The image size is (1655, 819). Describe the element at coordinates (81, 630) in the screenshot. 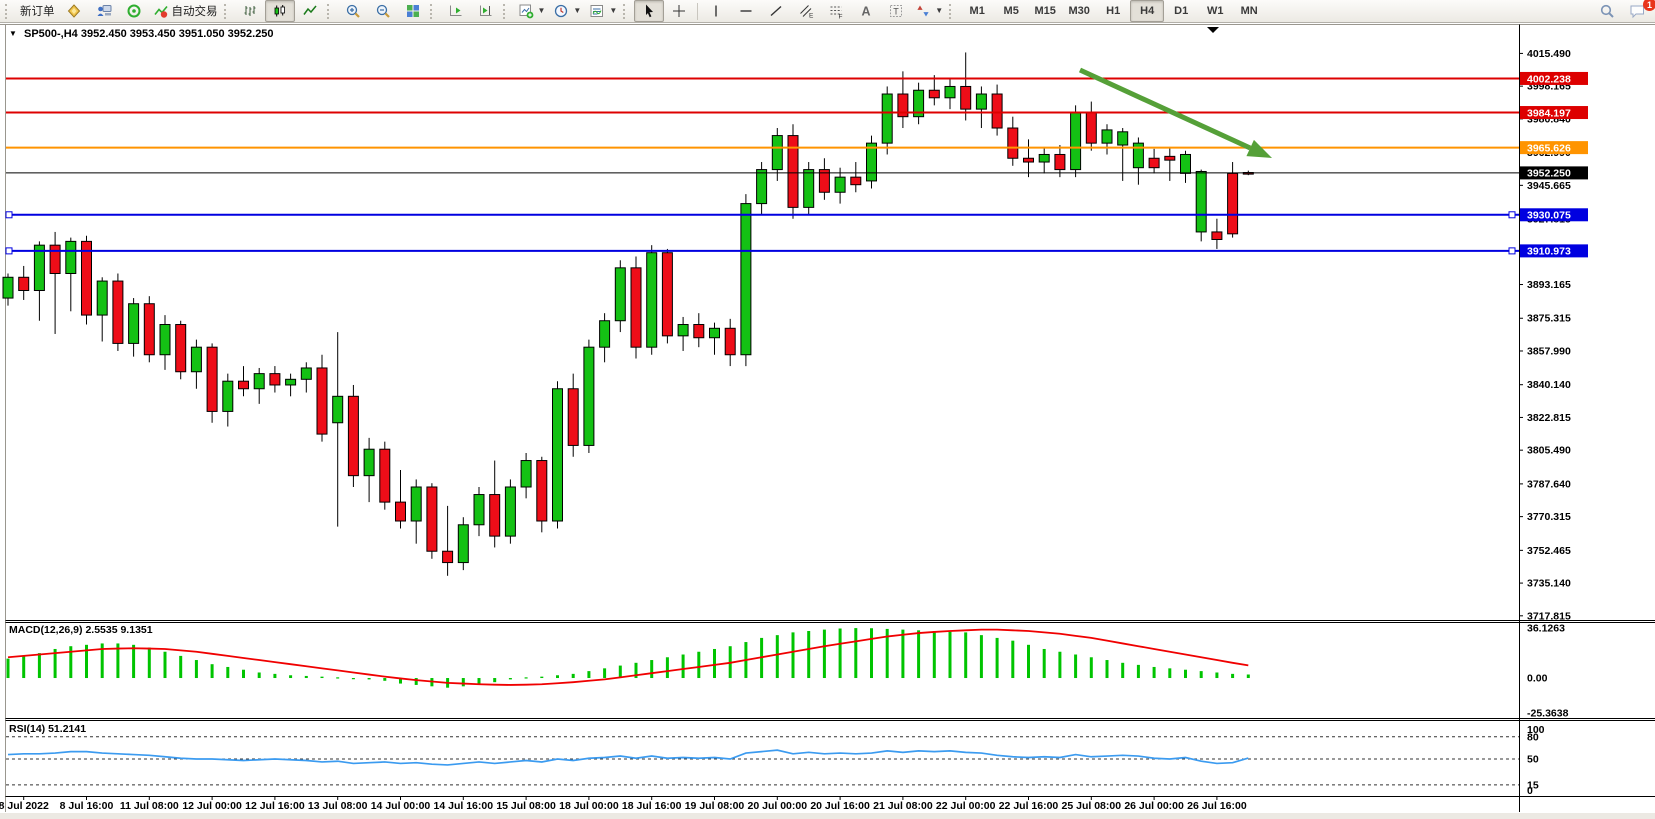

I see `macd-indicator-label: MACD(12,26,9) 2.5535 9.1351` at that location.